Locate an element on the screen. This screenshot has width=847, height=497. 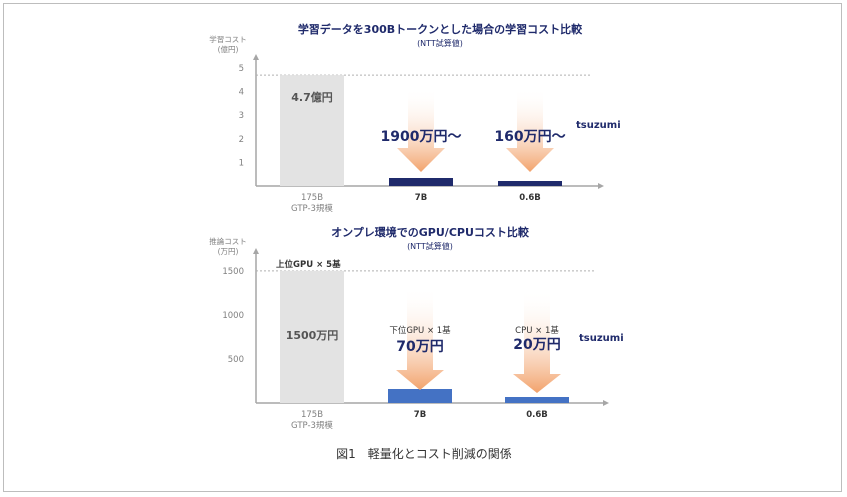
chart2-title: オンプレ環境でのGPU/CPUコスト比較 is located at coordinates (430, 232).